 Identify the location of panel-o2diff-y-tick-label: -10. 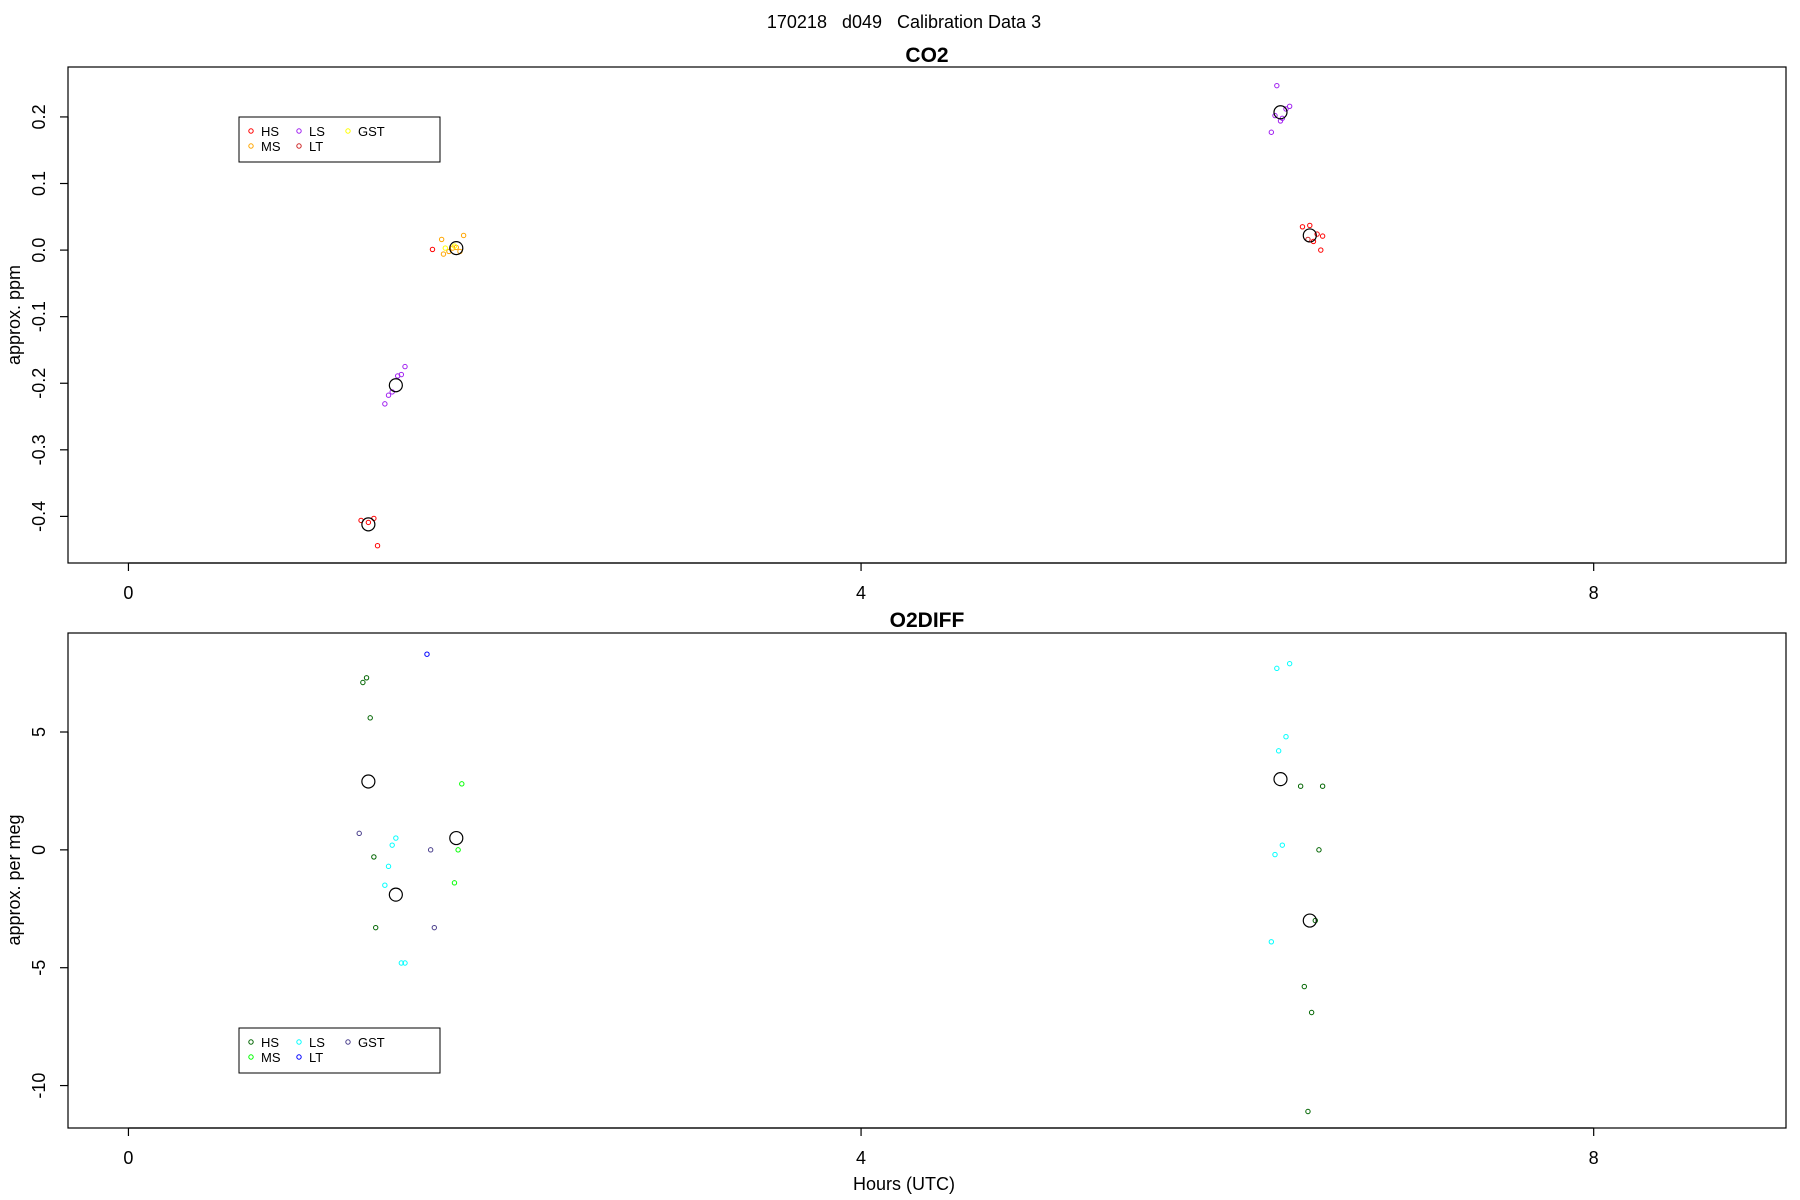
(39, 1086).